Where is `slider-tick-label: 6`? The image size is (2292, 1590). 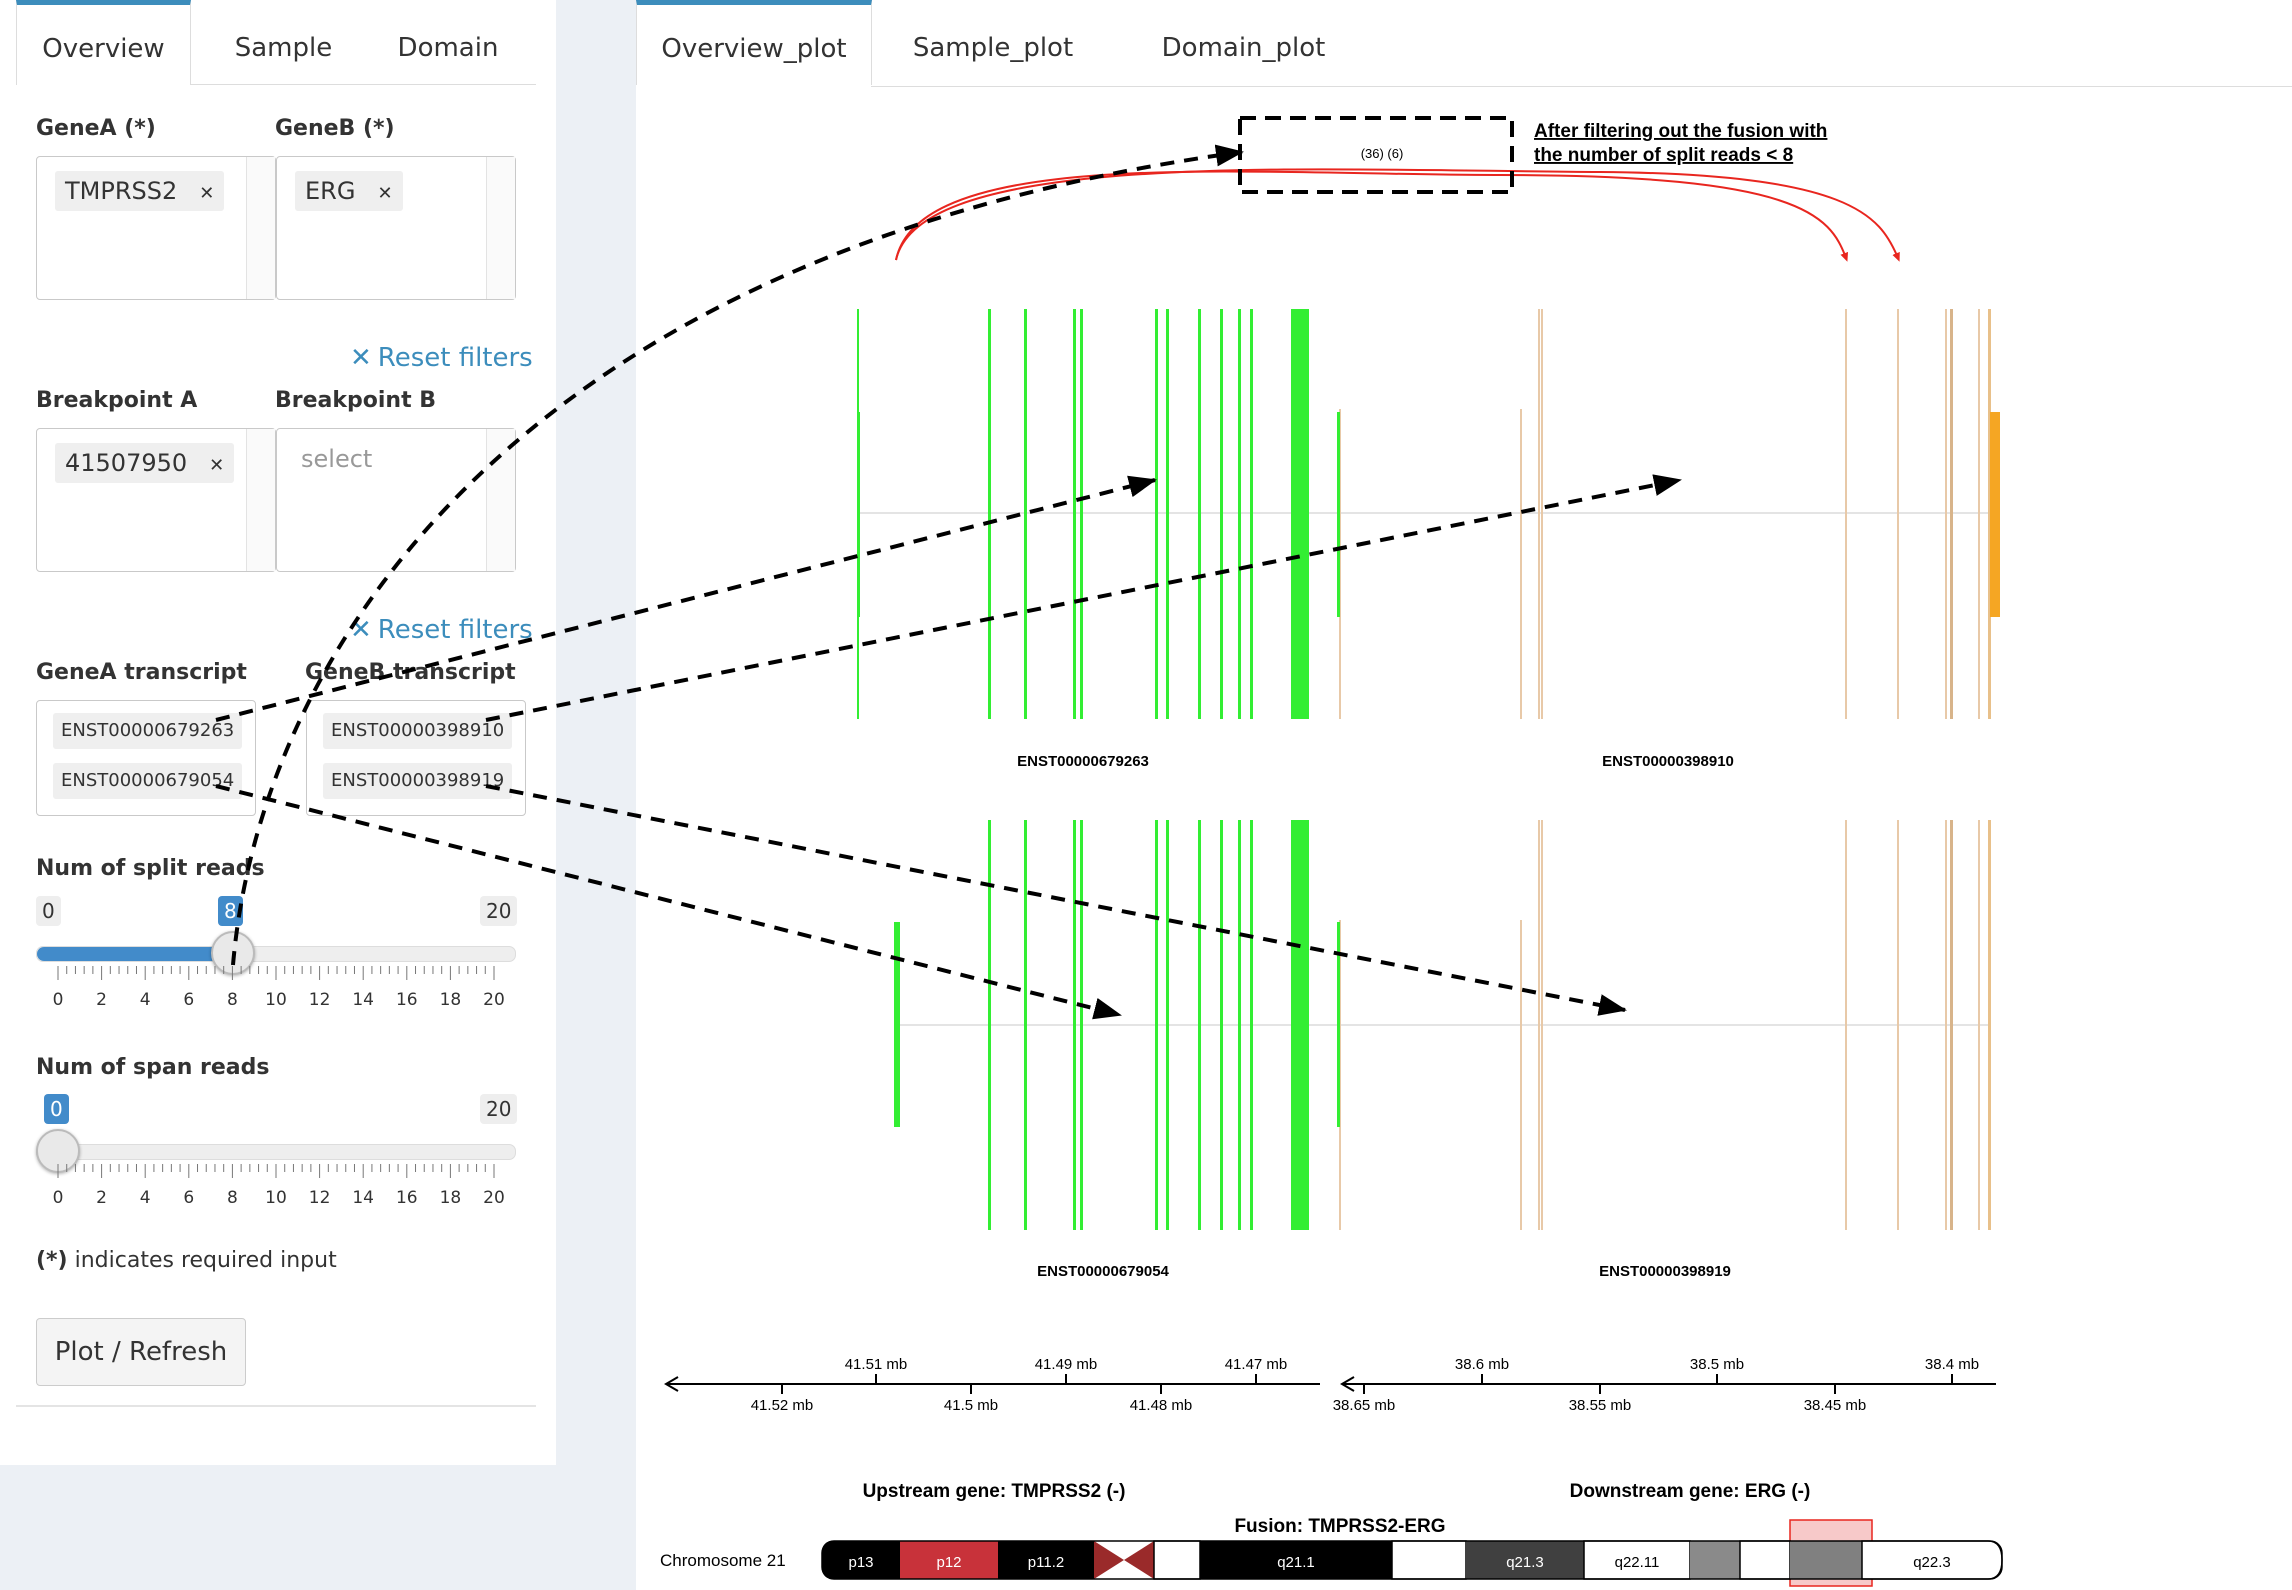 slider-tick-label: 6 is located at coordinates (189, 1000).